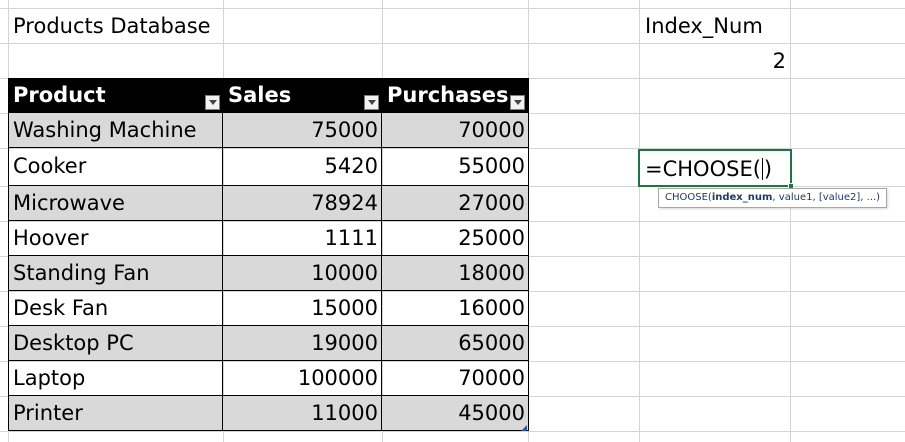  Describe the element at coordinates (59, 95) in the screenshot. I see `header-product: Product` at that location.